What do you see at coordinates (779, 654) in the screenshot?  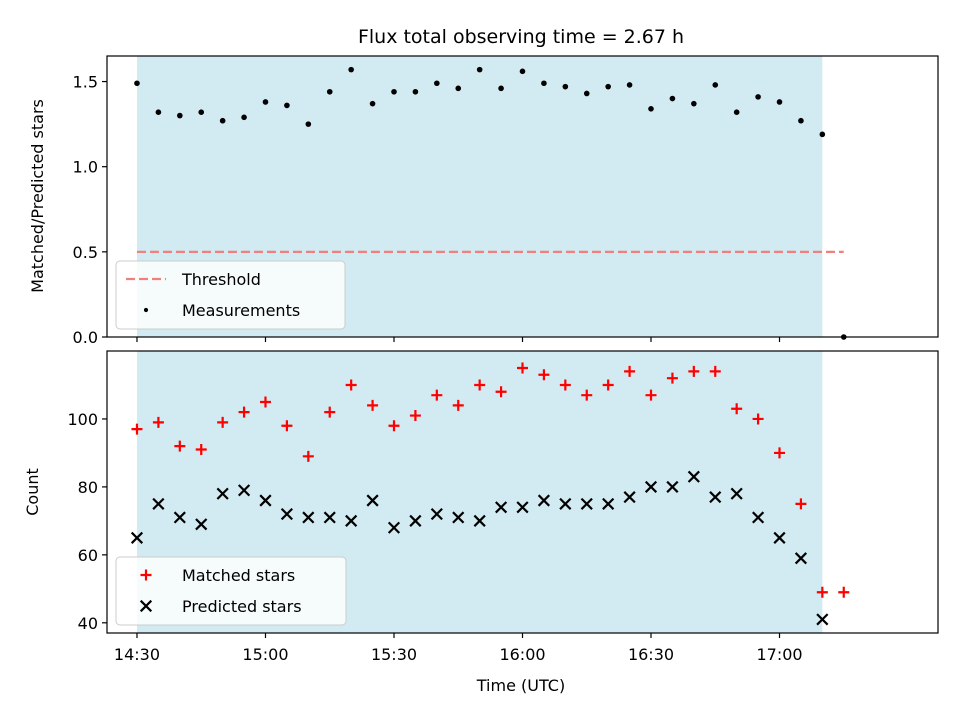 I see `x-tick-label: 17:00` at bounding box center [779, 654].